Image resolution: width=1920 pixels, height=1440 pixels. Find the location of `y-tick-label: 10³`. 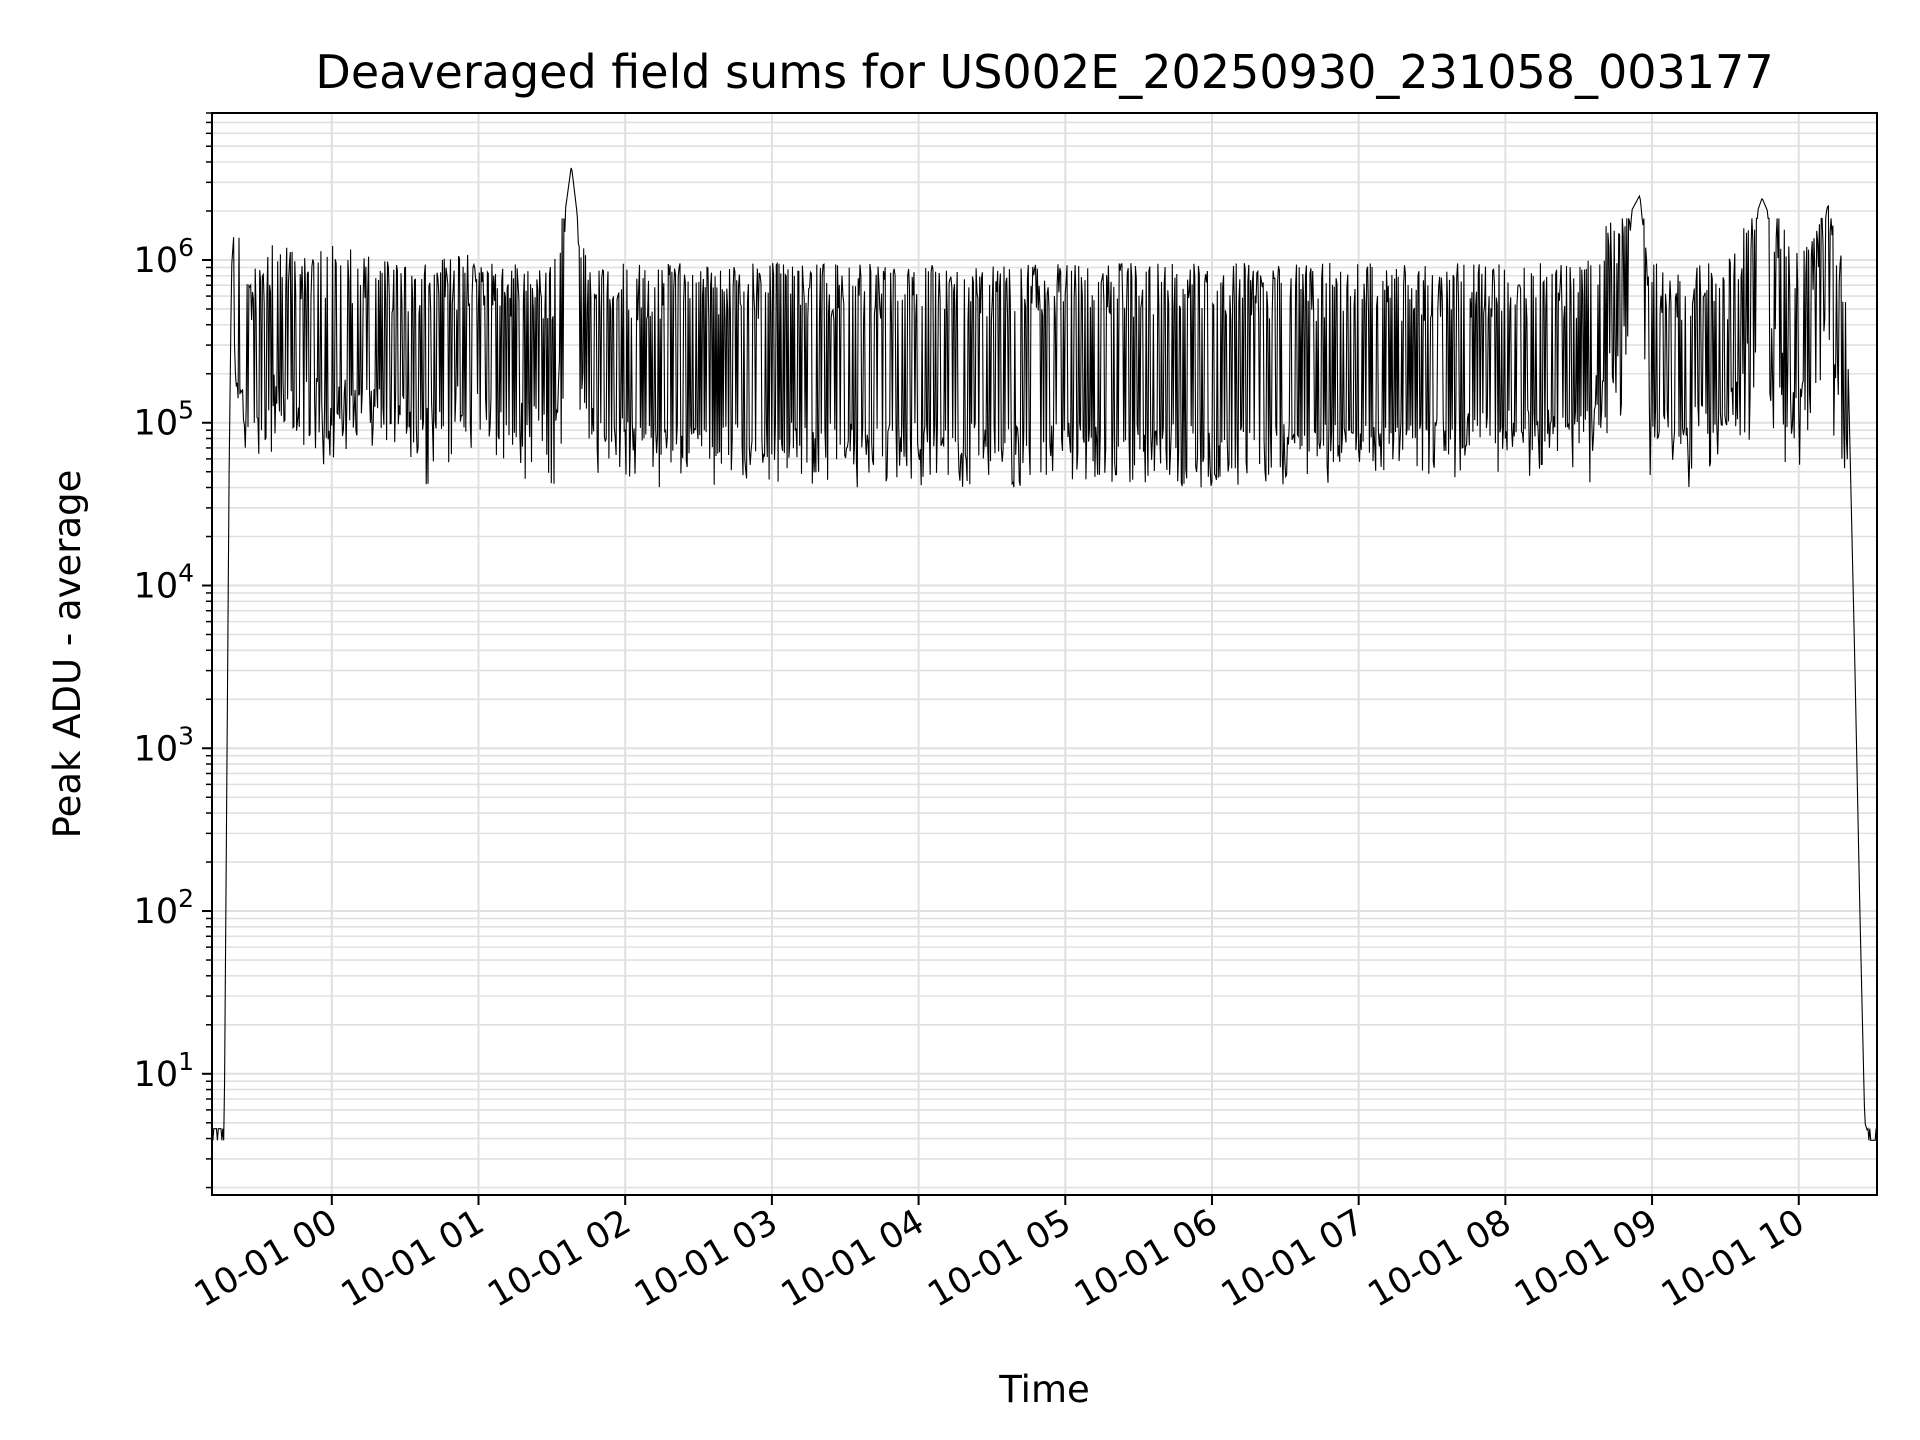

y-tick-label: 10³ is located at coordinates (164, 745).